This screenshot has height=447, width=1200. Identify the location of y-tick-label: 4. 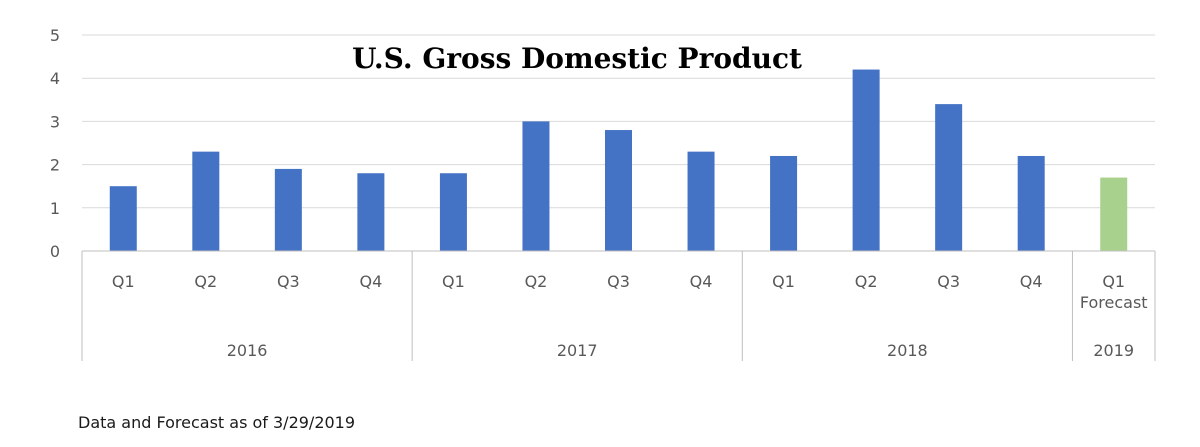
(55, 78).